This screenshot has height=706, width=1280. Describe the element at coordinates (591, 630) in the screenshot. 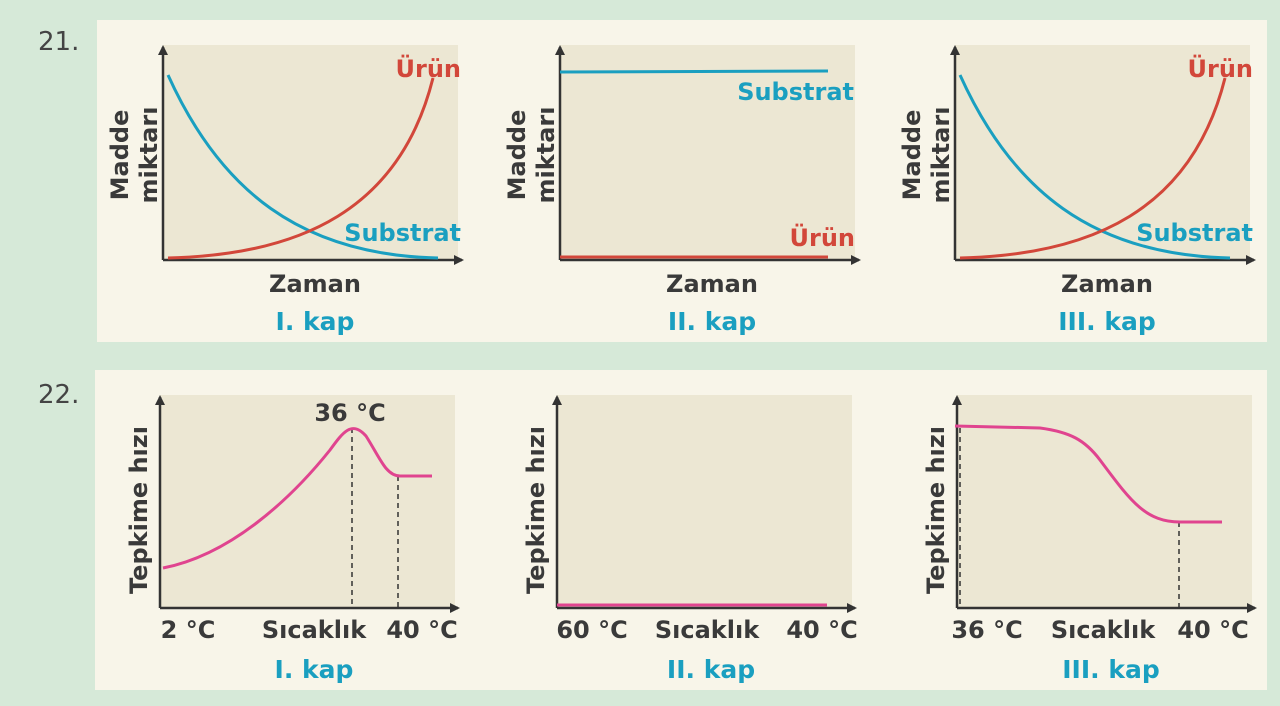

I see `x-start-label: 60 °C` at that location.